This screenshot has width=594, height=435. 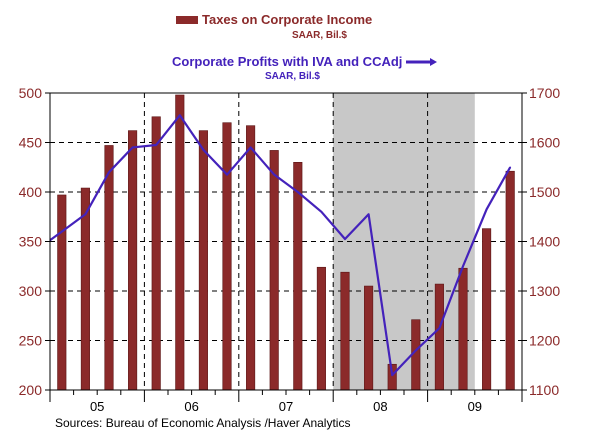 I want to click on point-profits-2007Q4, so click(x=321, y=212).